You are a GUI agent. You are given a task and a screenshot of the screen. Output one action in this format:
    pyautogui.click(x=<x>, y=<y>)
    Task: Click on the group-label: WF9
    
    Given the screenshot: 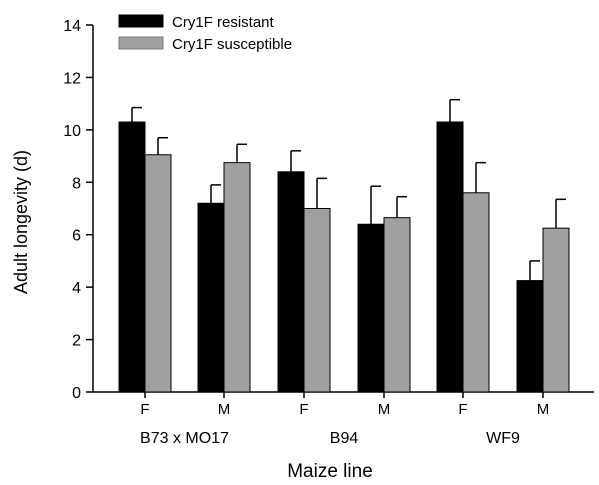 What is the action you would take?
    pyautogui.click(x=503, y=438)
    